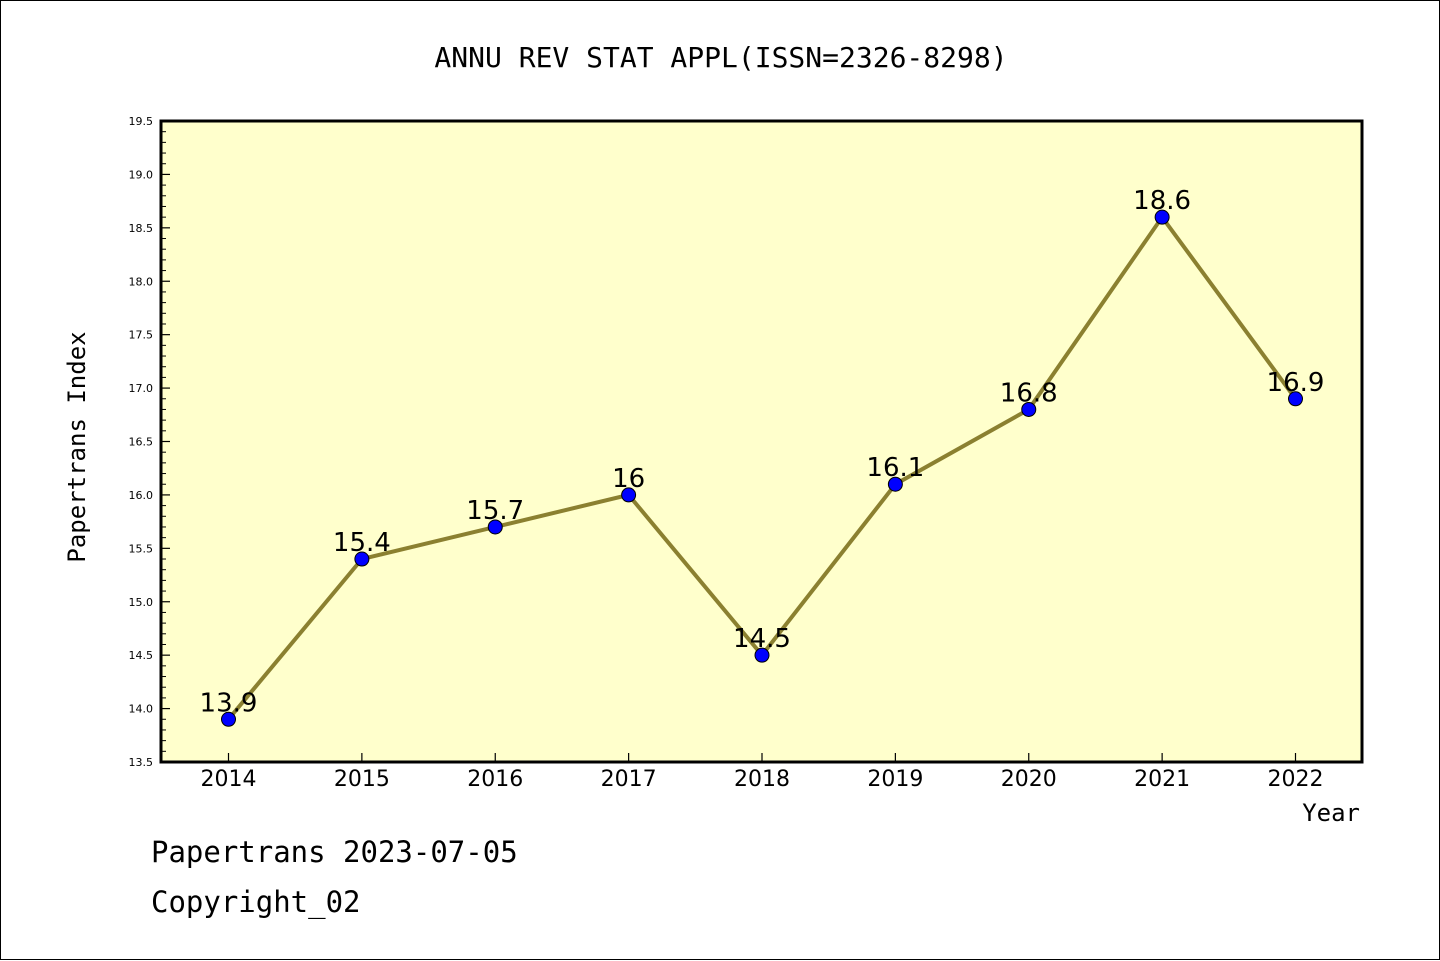 This screenshot has width=1440, height=961. Describe the element at coordinates (141, 121) in the screenshot. I see `y-tick-label: 19.5` at that location.